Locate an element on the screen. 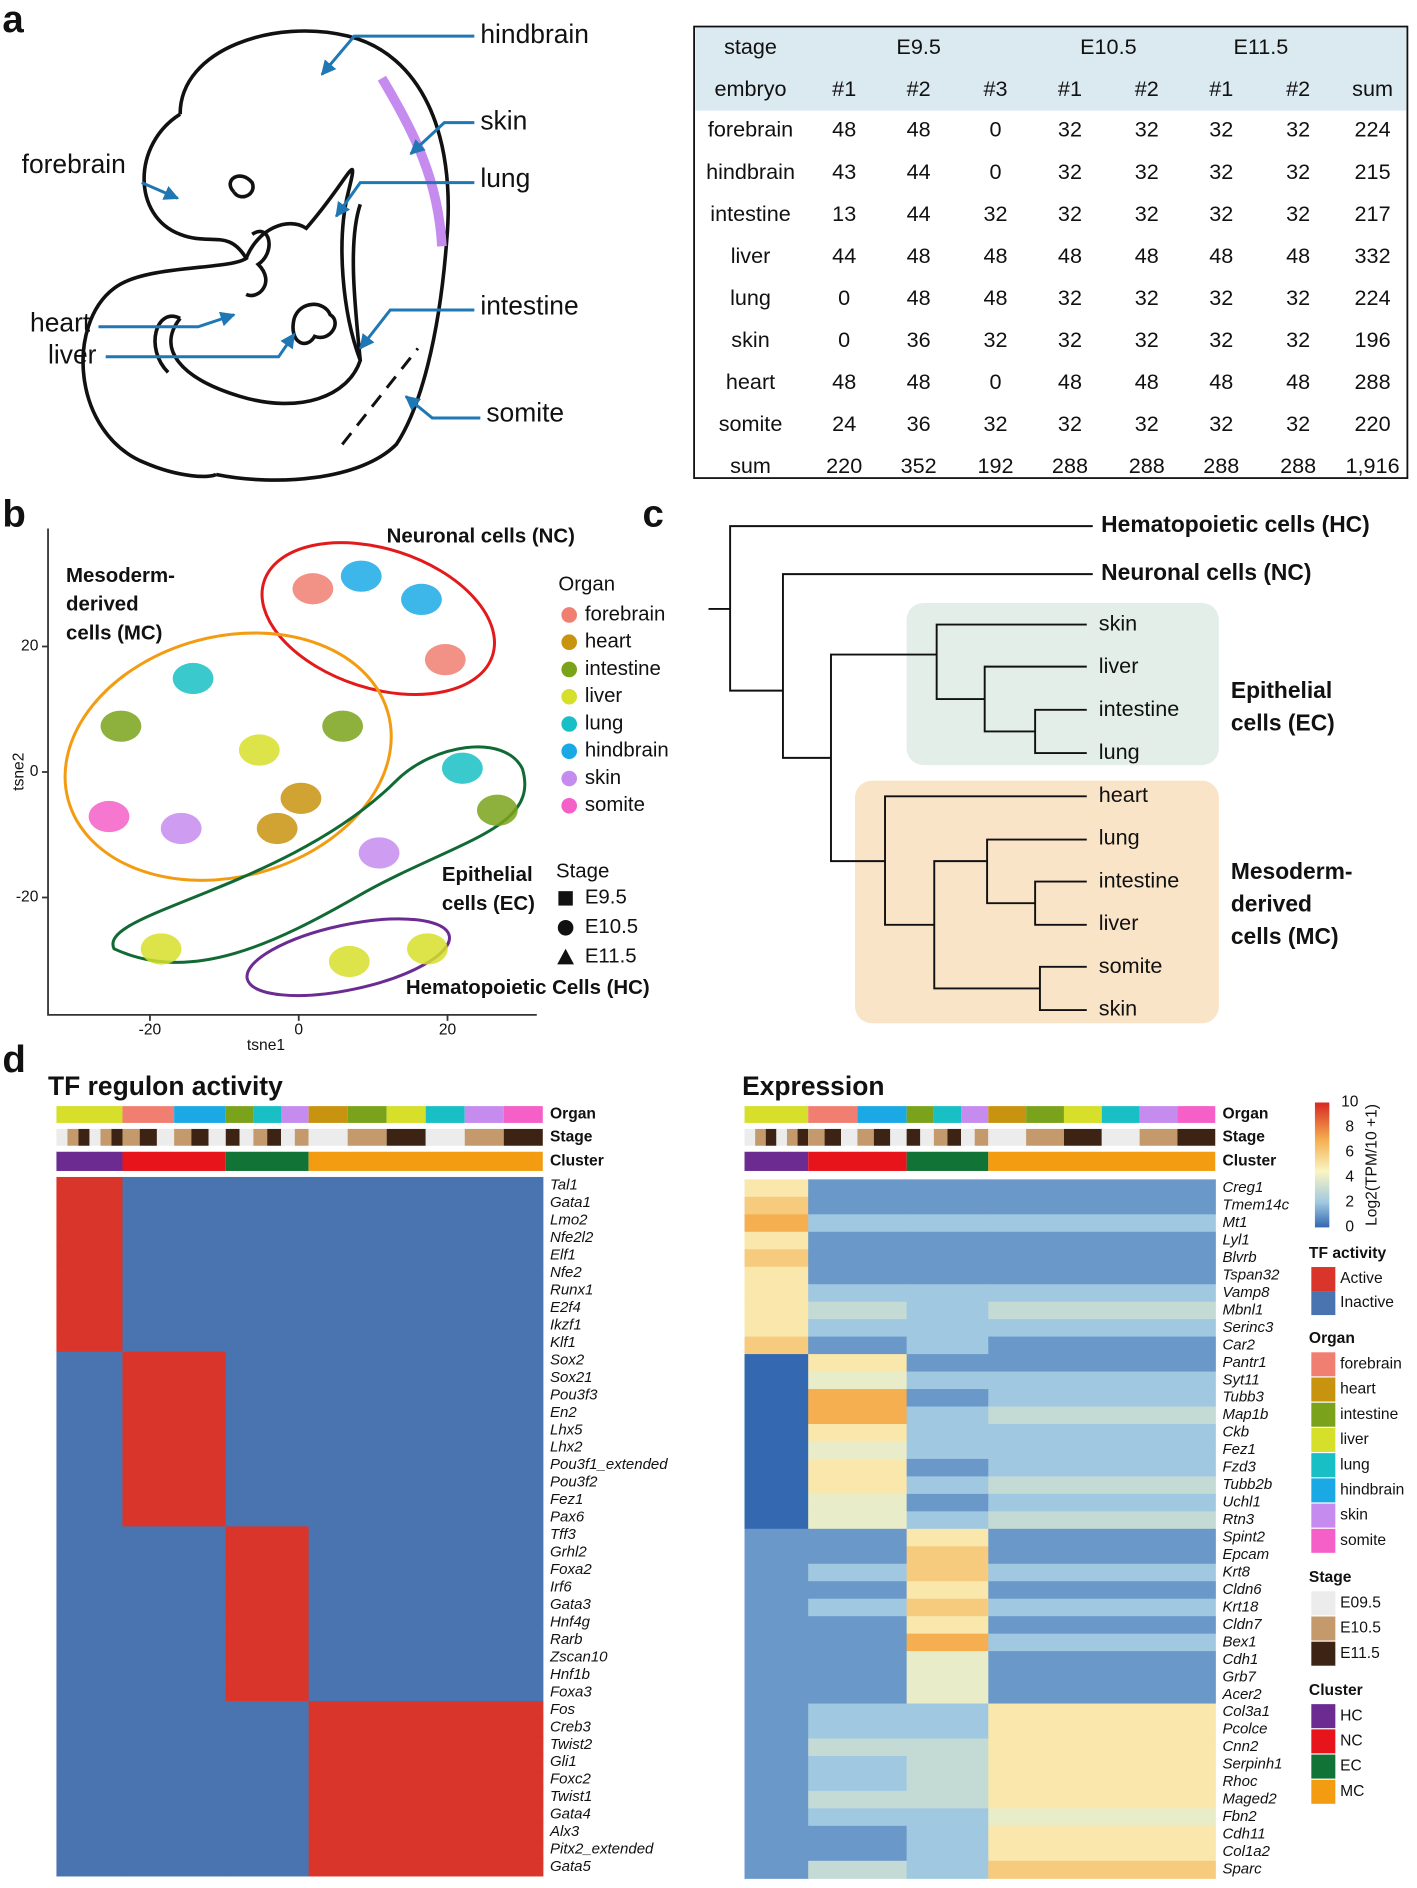 This screenshot has height=1888, width=1417. table-header: #1 is located at coordinates (844, 88).